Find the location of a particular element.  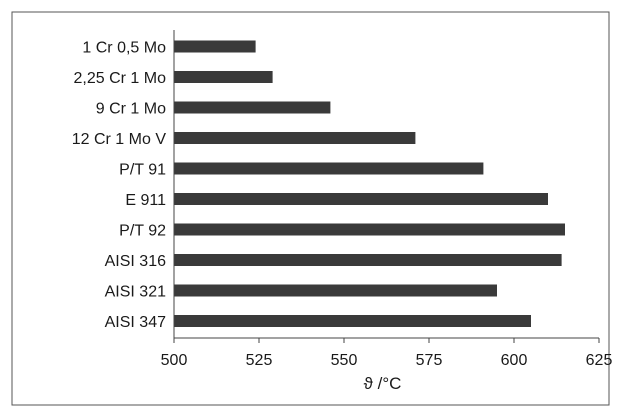

x-tick-label: 525 is located at coordinates (259, 360).